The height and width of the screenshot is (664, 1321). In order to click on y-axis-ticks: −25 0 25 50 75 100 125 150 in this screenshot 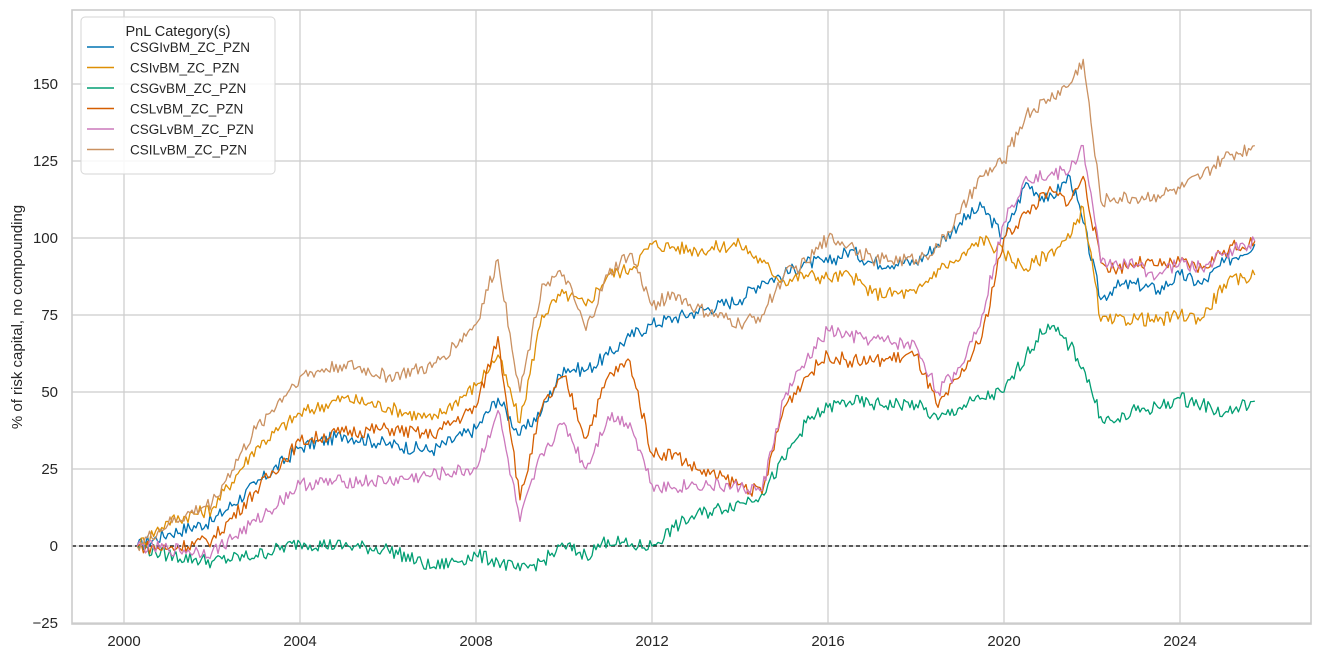, I will do `click(45, 354)`.